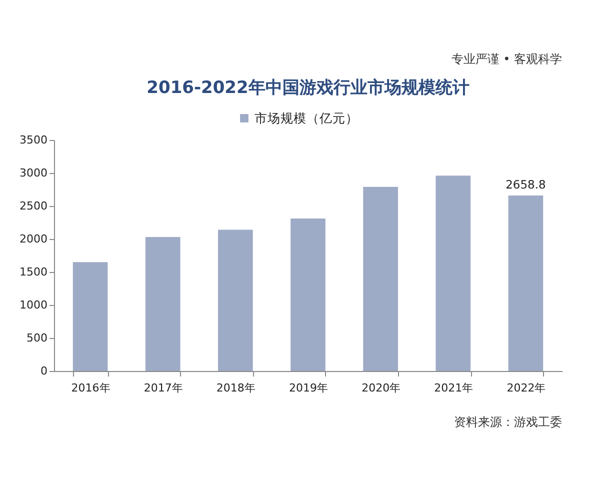 This screenshot has width=600, height=480. I want to click on text: 专业严谨 • 客观科学, so click(506, 59).